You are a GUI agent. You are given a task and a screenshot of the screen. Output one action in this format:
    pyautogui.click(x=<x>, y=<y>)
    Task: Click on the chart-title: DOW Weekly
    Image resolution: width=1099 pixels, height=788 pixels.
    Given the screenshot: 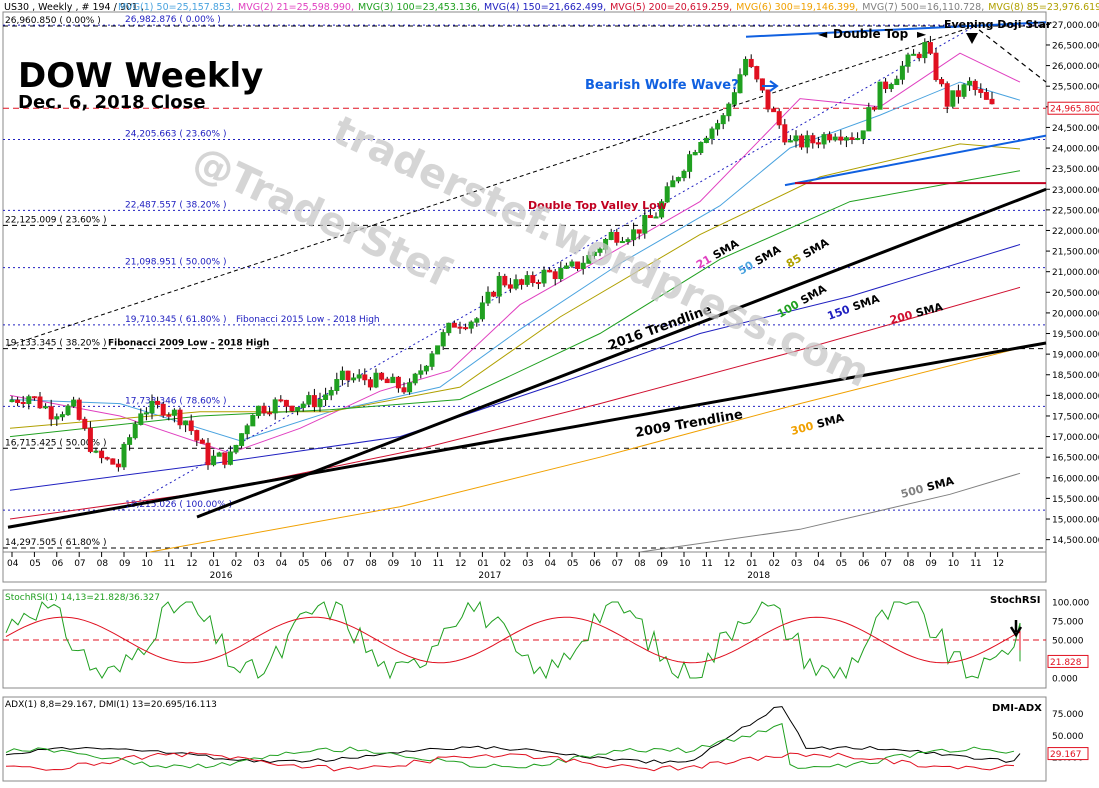 What is the action you would take?
    pyautogui.click(x=140, y=76)
    